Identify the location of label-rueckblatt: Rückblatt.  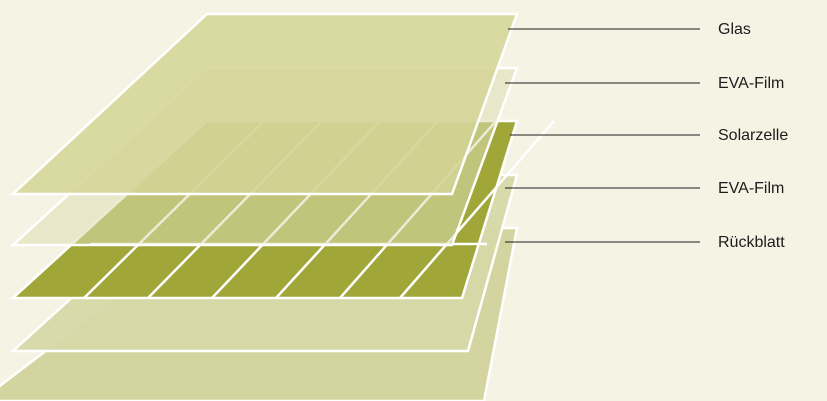
(751, 242).